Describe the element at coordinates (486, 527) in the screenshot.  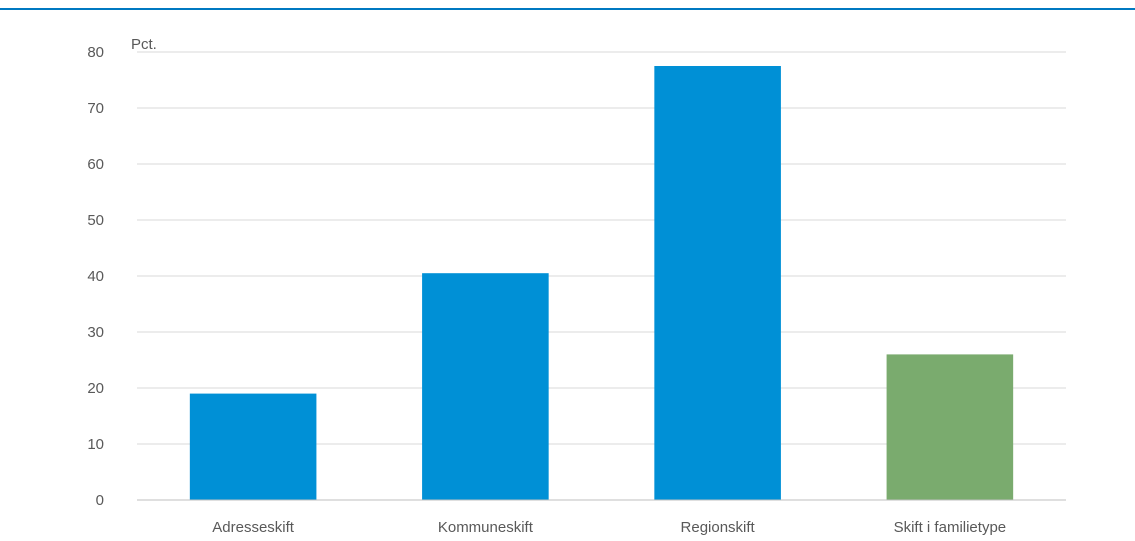
I see `x-tick-label: Kommuneskift` at that location.